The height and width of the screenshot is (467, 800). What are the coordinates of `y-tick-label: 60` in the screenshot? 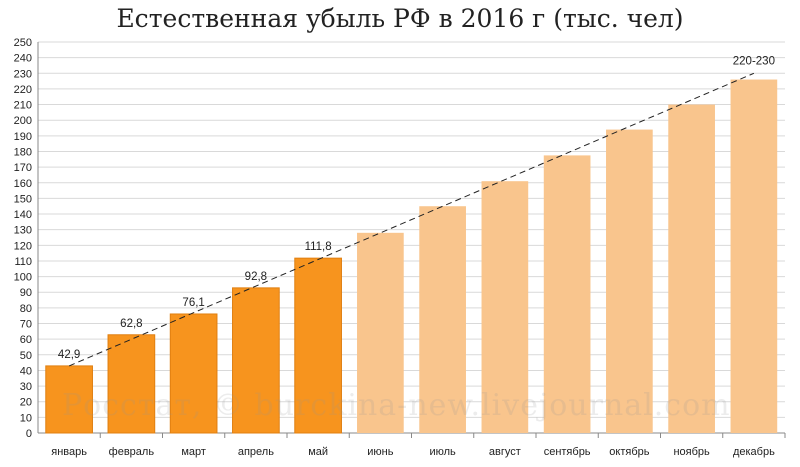 It's located at (26, 340).